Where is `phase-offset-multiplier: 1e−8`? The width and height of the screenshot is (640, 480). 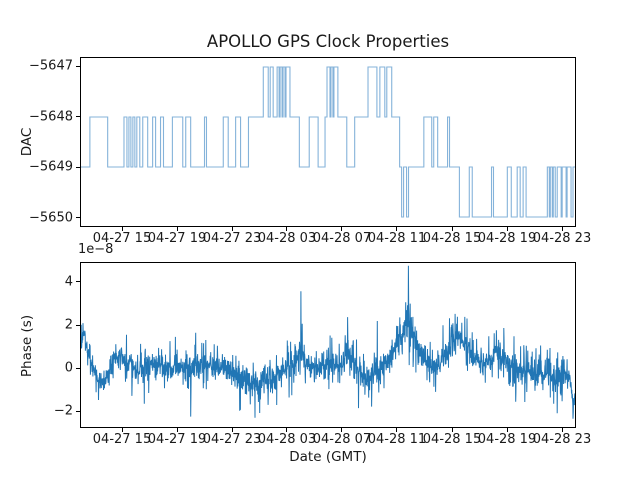
phase-offset-multiplier: 1e−8 is located at coordinates (96, 249).